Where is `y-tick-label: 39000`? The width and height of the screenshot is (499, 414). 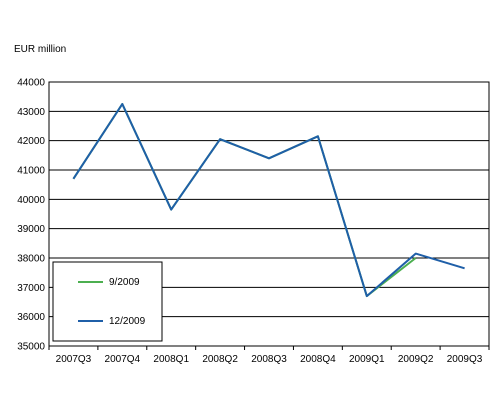 y-tick-label: 39000 is located at coordinates (31, 229).